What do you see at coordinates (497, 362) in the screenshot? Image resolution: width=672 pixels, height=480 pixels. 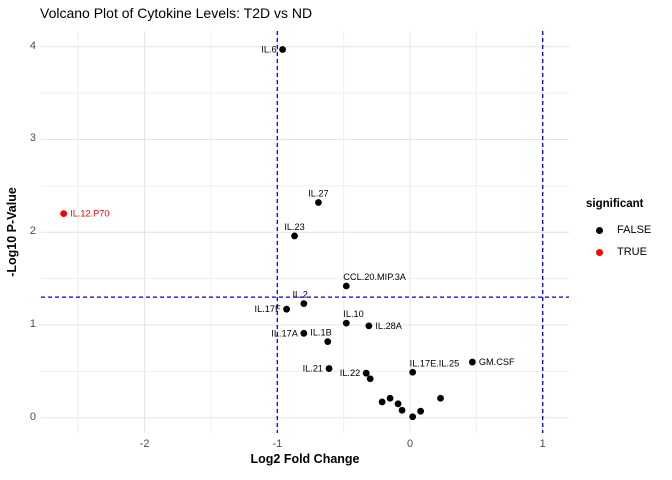 I see `point-label: GM.CSF` at bounding box center [497, 362].